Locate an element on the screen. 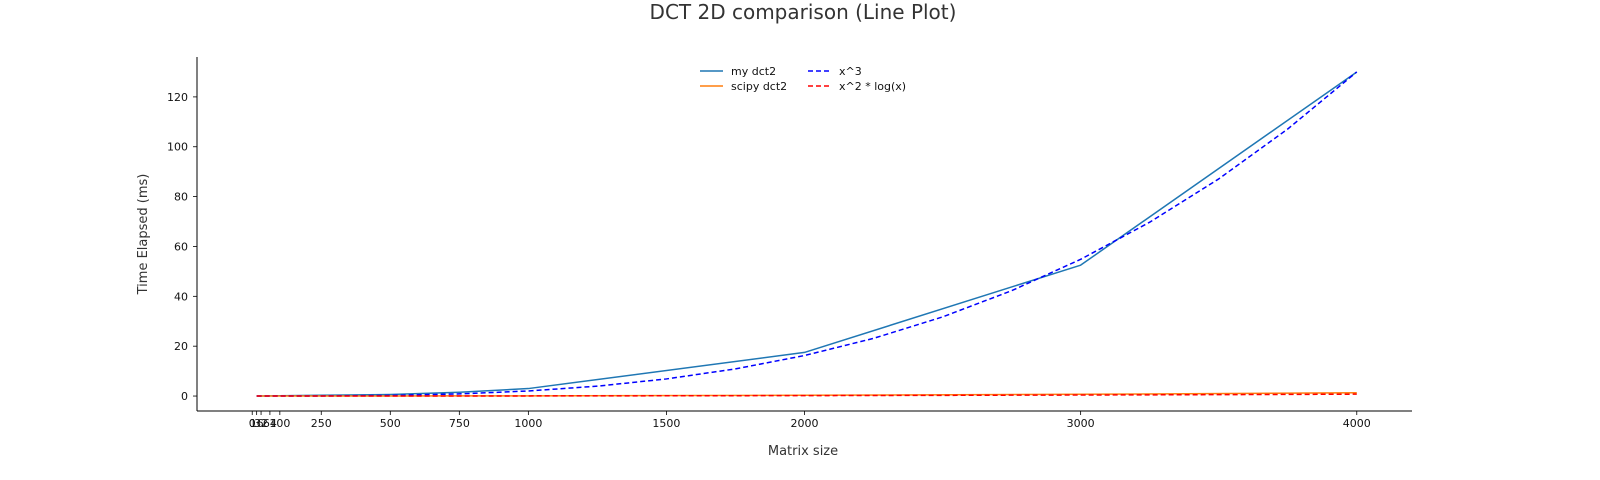  legend-label: scipy dct2 is located at coordinates (759, 86).